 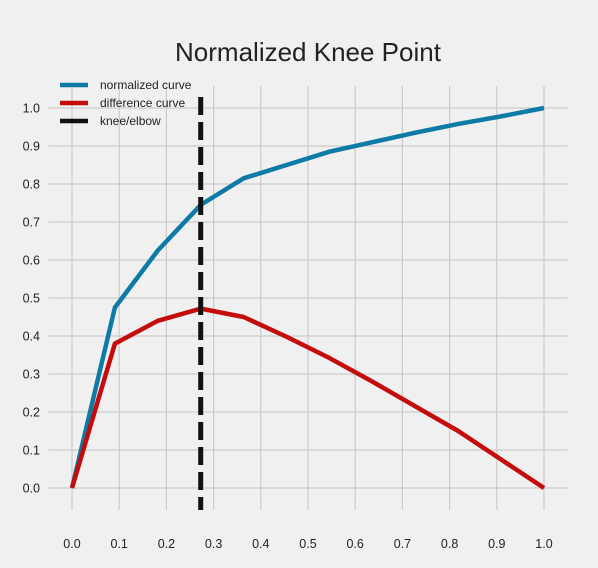 I want to click on y-tick-label: 0.5, so click(x=31, y=299).